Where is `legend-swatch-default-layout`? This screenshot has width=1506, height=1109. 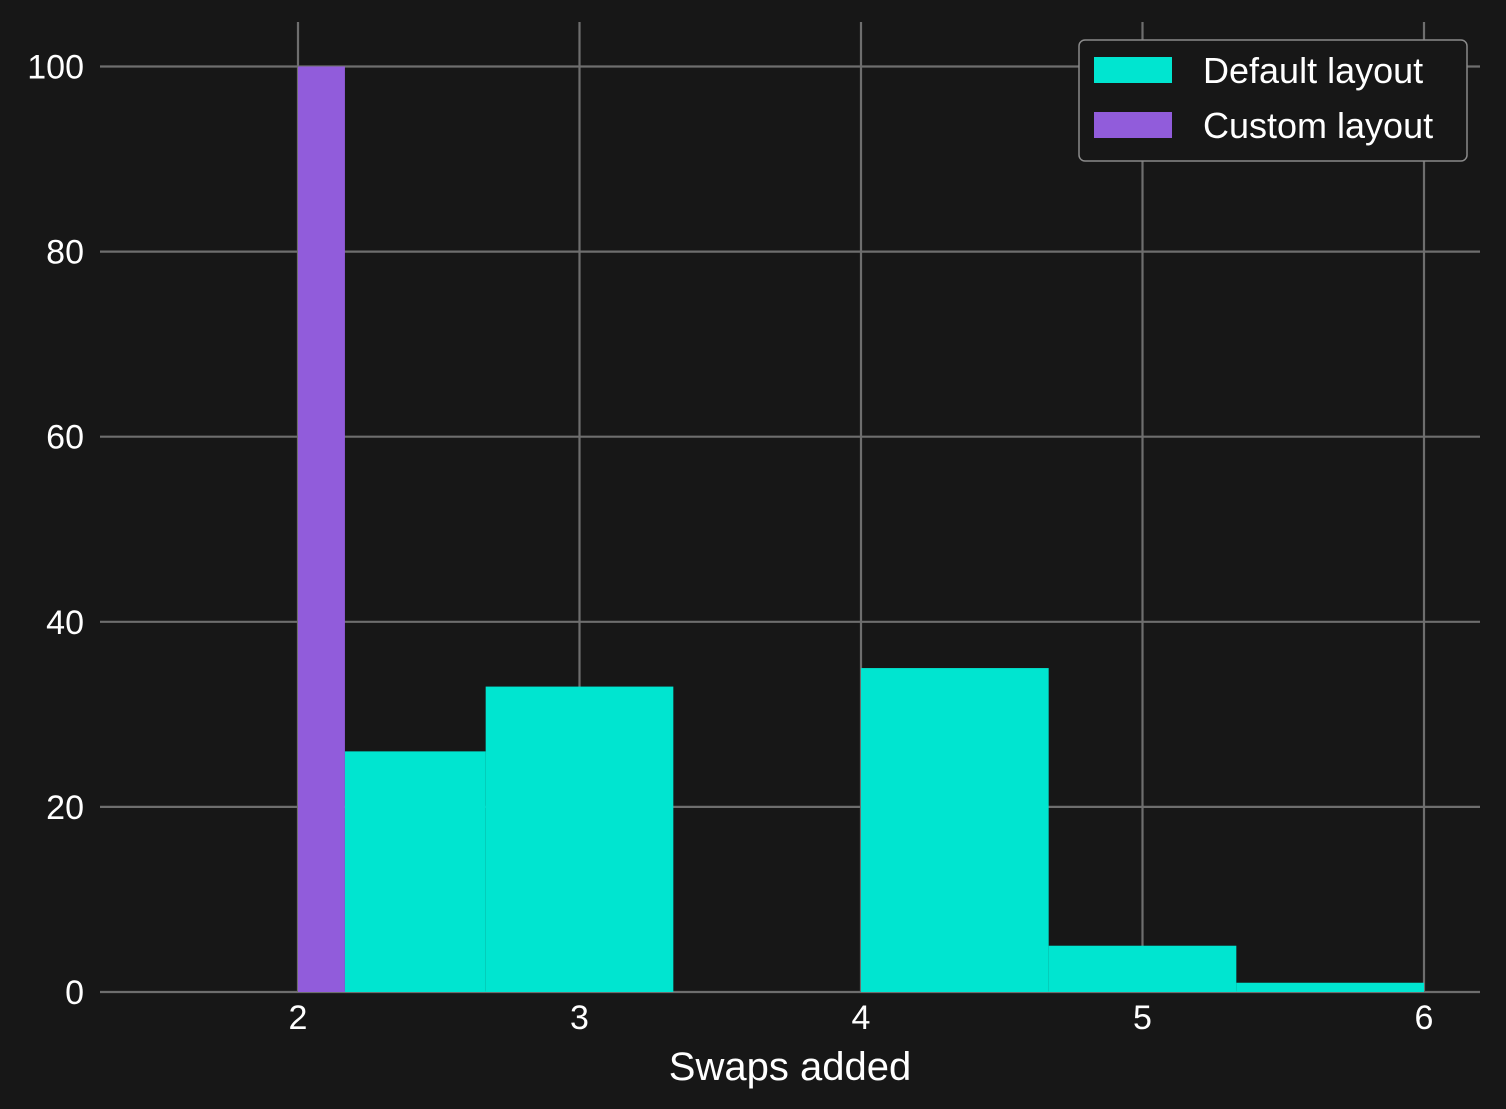
legend-swatch-default-layout is located at coordinates (1133, 70).